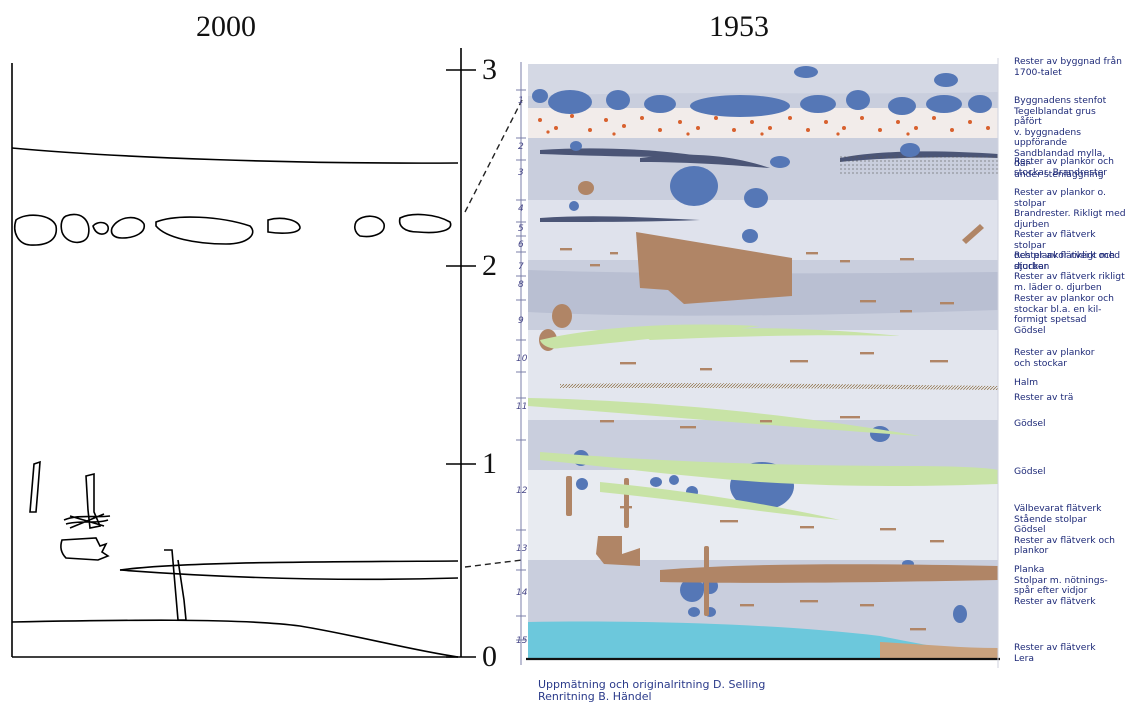 The height and width of the screenshot is (704, 1133). What do you see at coordinates (919, 166) in the screenshot?
I see `sand-speckle-layer` at bounding box center [919, 166].